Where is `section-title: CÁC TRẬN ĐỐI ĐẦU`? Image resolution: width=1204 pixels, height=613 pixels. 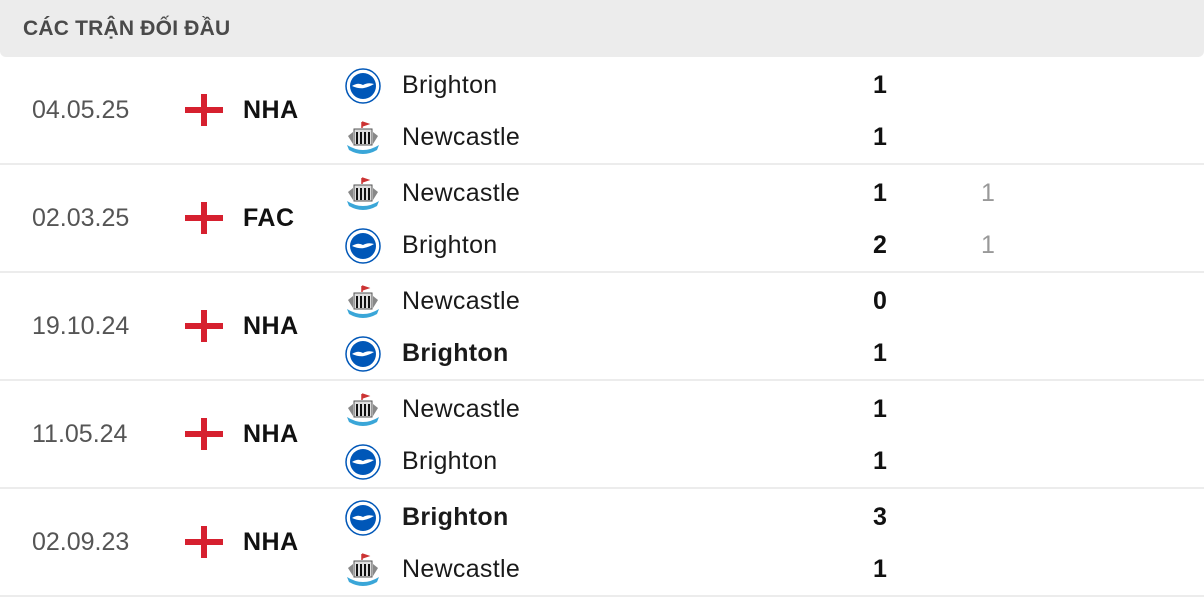
section-title: CÁC TRẬN ĐỐI ĐẦU is located at coordinates (127, 28).